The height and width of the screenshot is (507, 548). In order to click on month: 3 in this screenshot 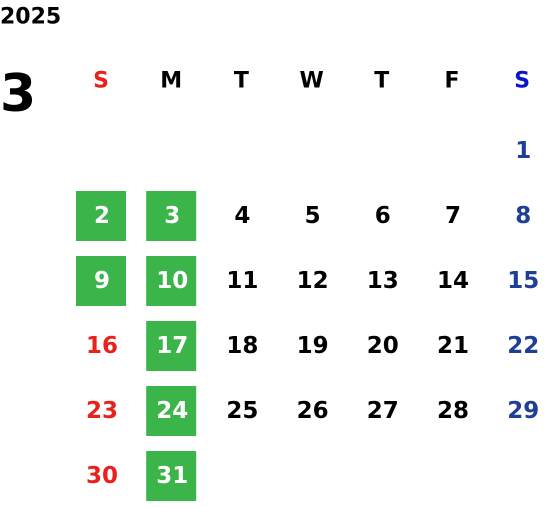, I will do `click(18, 94)`.